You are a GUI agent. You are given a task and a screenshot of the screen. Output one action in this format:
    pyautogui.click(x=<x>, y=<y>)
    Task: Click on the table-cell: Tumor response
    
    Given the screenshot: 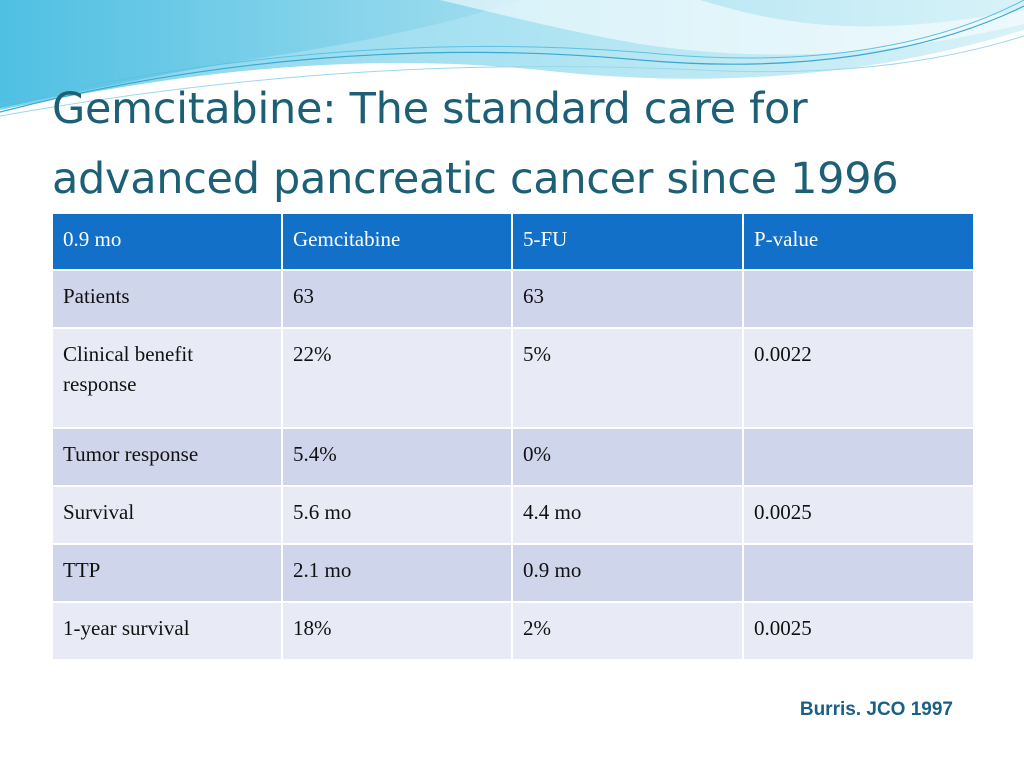 What is the action you would take?
    pyautogui.click(x=167, y=457)
    